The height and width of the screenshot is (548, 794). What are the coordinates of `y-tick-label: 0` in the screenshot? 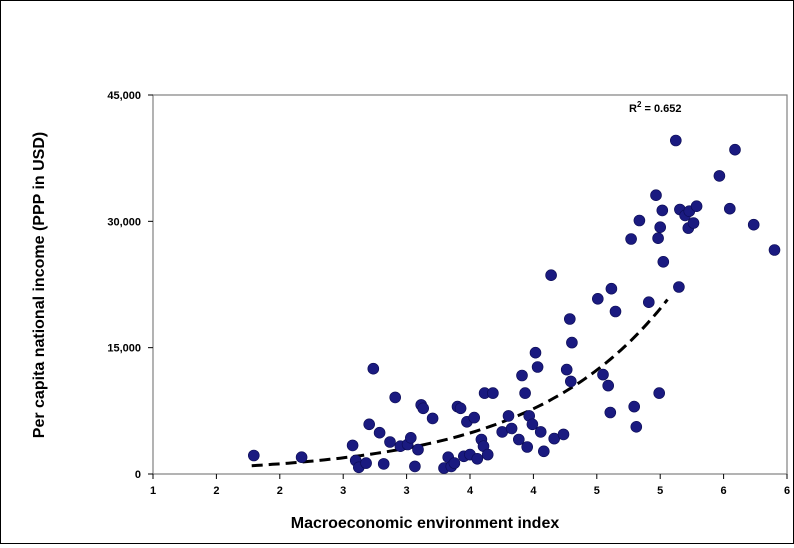 It's located at (138, 475).